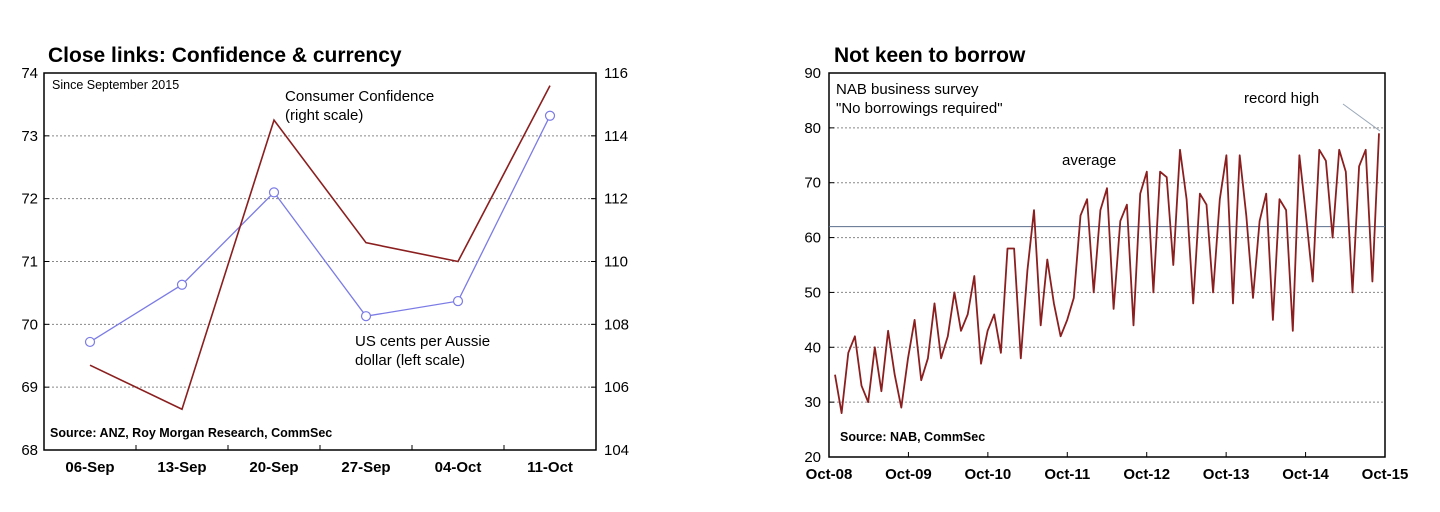 The image size is (1440, 512). Describe the element at coordinates (89, 467) in the screenshot. I see `x-axis-tick-label: 06-Sep` at that location.